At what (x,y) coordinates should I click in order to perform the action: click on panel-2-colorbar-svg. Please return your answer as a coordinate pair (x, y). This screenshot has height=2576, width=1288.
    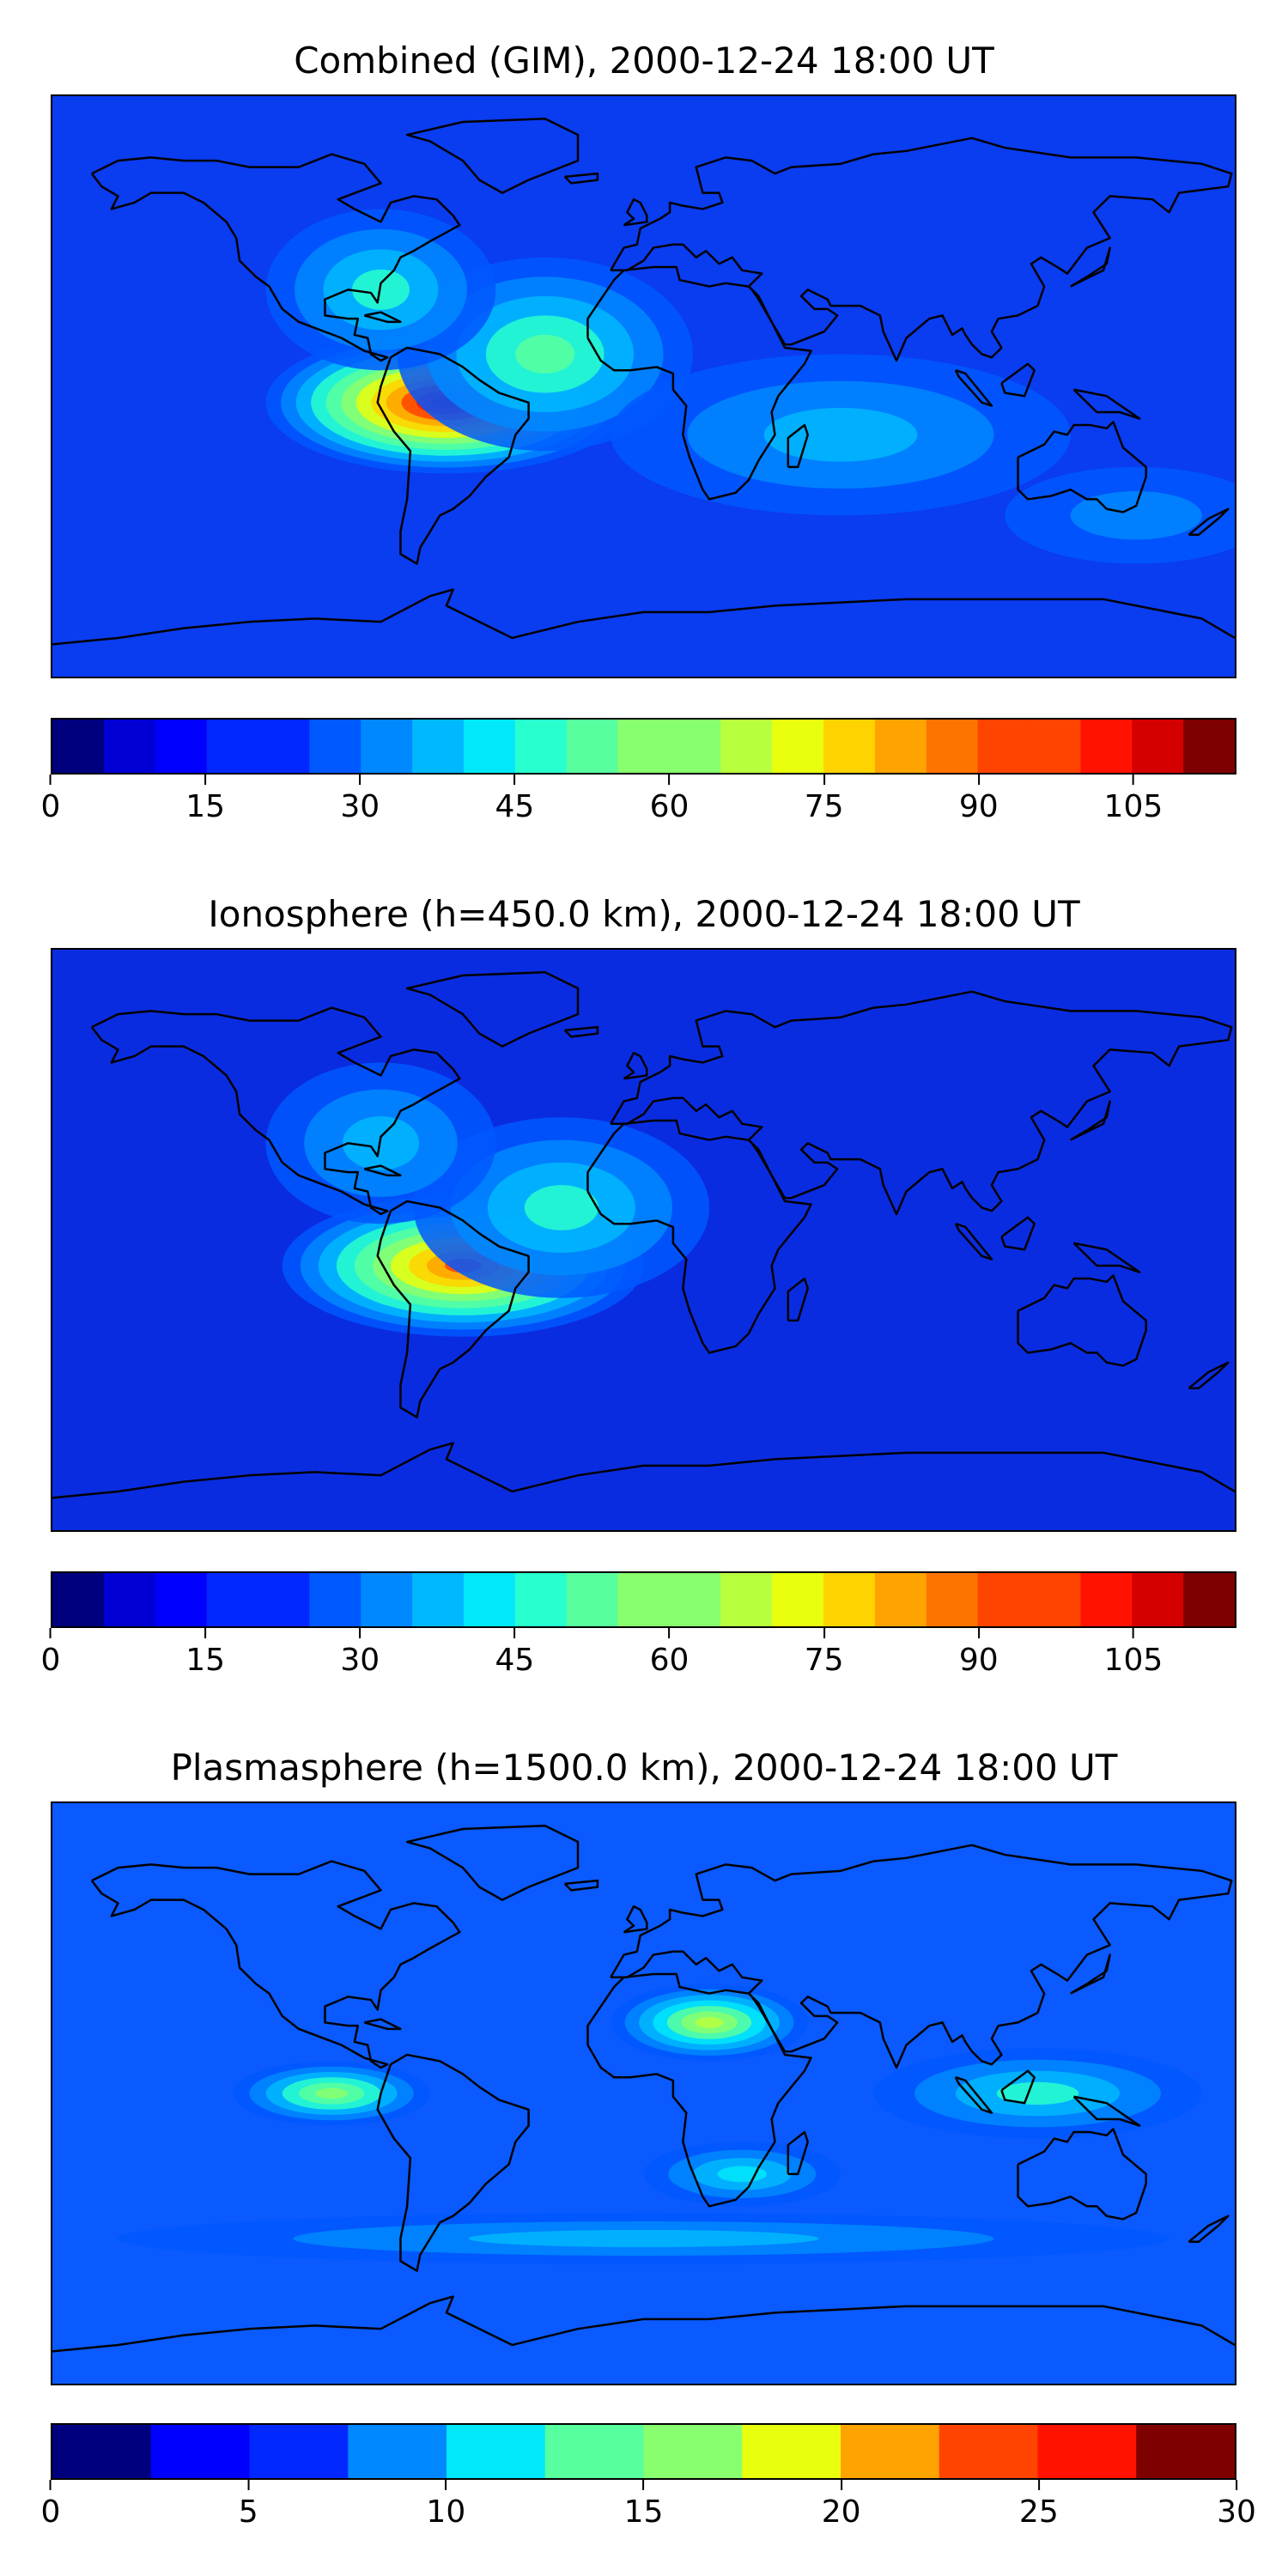
    Looking at the image, I should click on (643, 1599).